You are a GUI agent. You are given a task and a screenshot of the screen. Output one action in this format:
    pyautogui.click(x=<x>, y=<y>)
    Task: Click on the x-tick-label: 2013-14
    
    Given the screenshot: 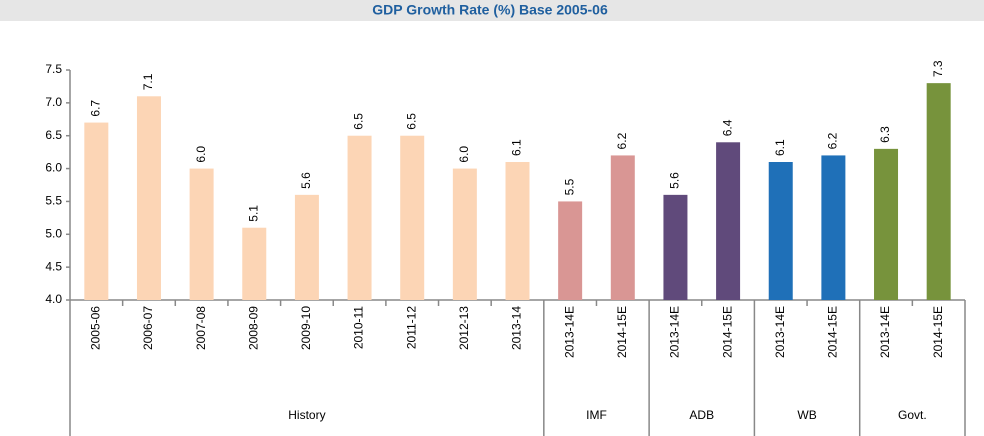 What is the action you would take?
    pyautogui.click(x=517, y=328)
    